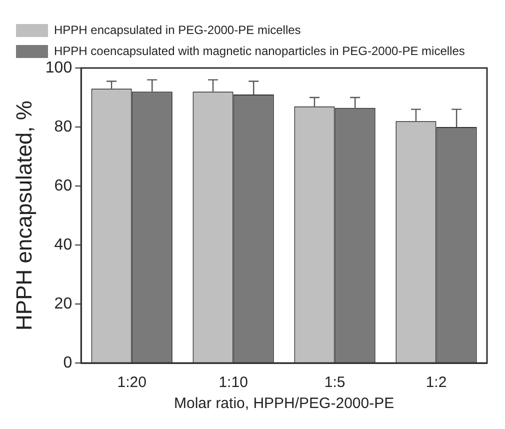 The height and width of the screenshot is (429, 505). I want to click on y-tick-label: 60, so click(63, 185).